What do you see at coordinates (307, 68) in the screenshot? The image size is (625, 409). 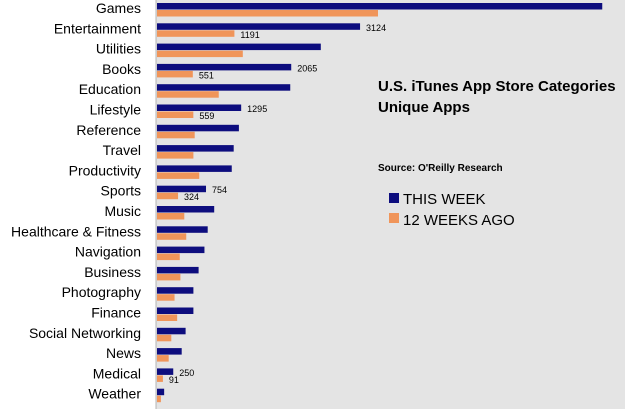 I see `data-label-this-week-books: 2065` at bounding box center [307, 68].